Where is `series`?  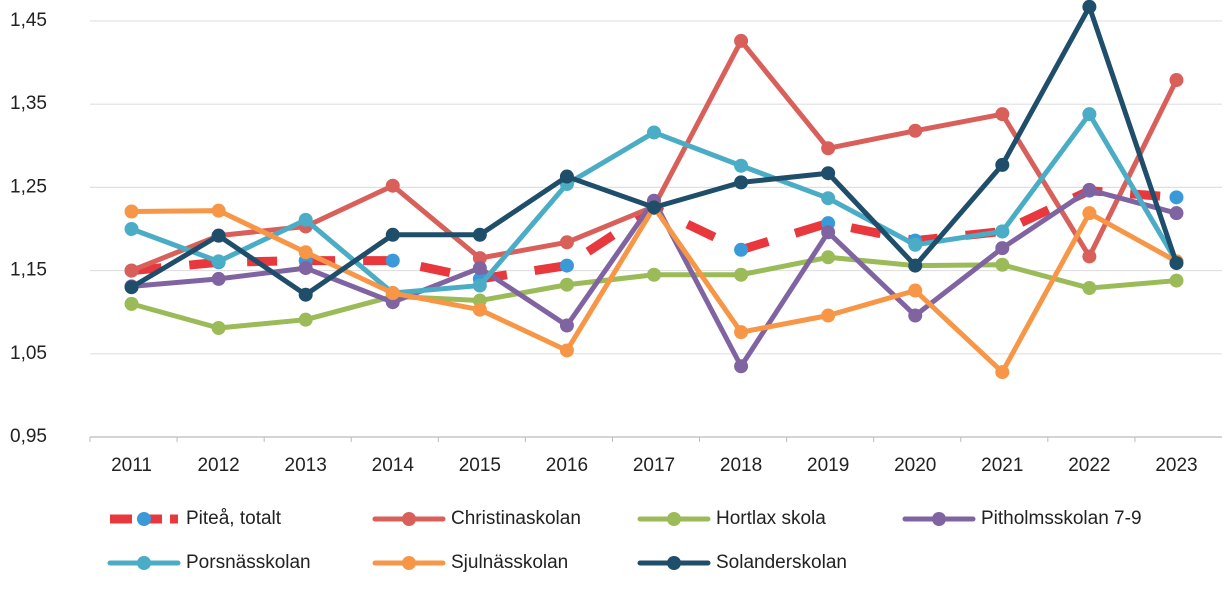
series is located at coordinates (654, 292).